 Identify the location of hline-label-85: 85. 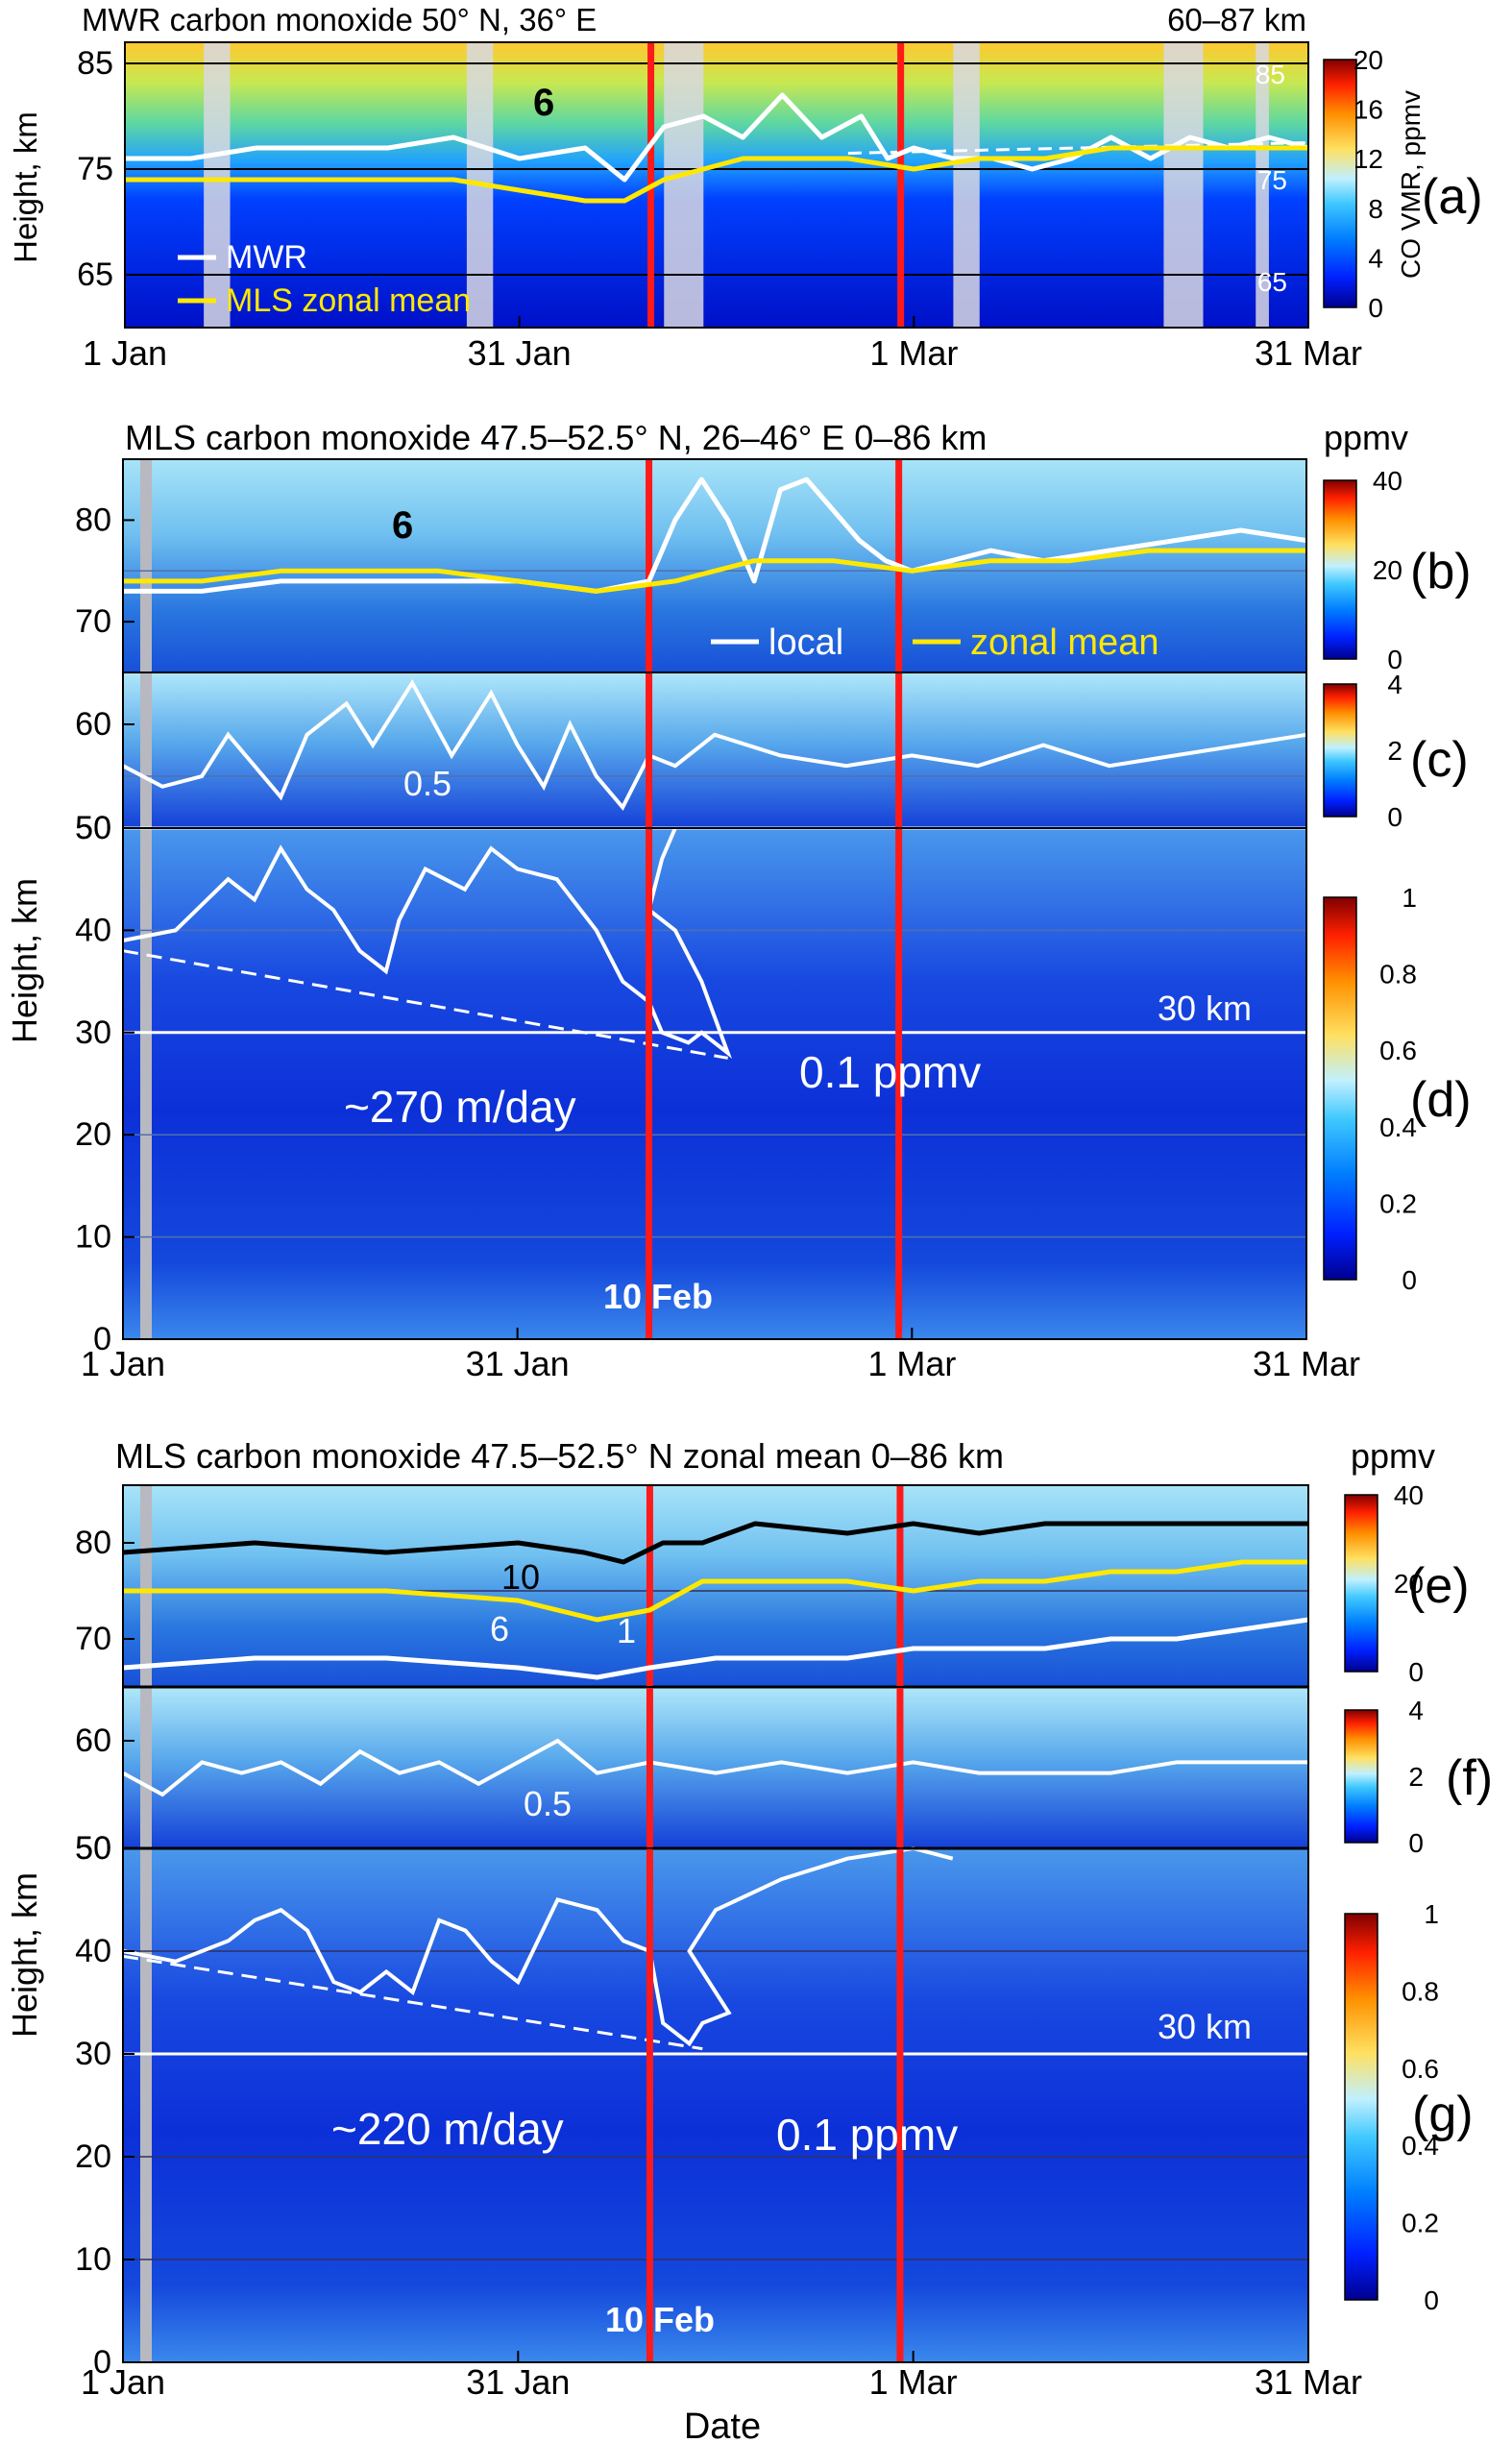
(1270, 74).